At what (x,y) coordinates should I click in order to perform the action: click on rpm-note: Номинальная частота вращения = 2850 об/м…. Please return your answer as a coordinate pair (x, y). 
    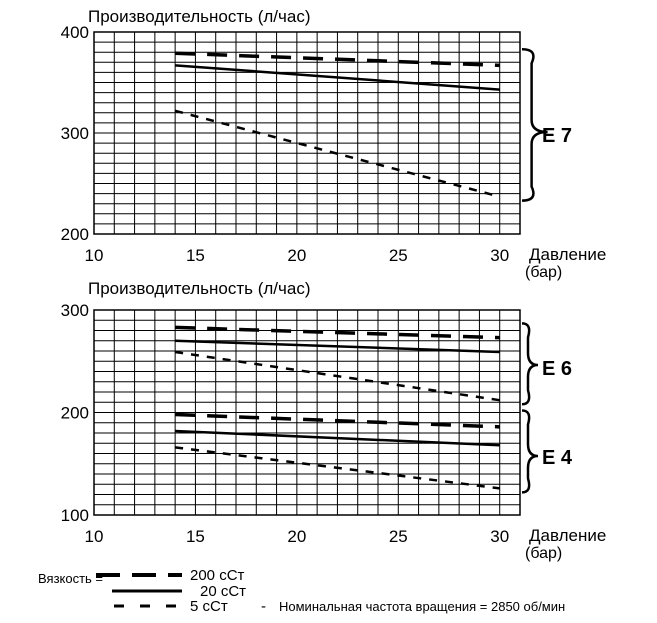
    Looking at the image, I should click on (422, 606).